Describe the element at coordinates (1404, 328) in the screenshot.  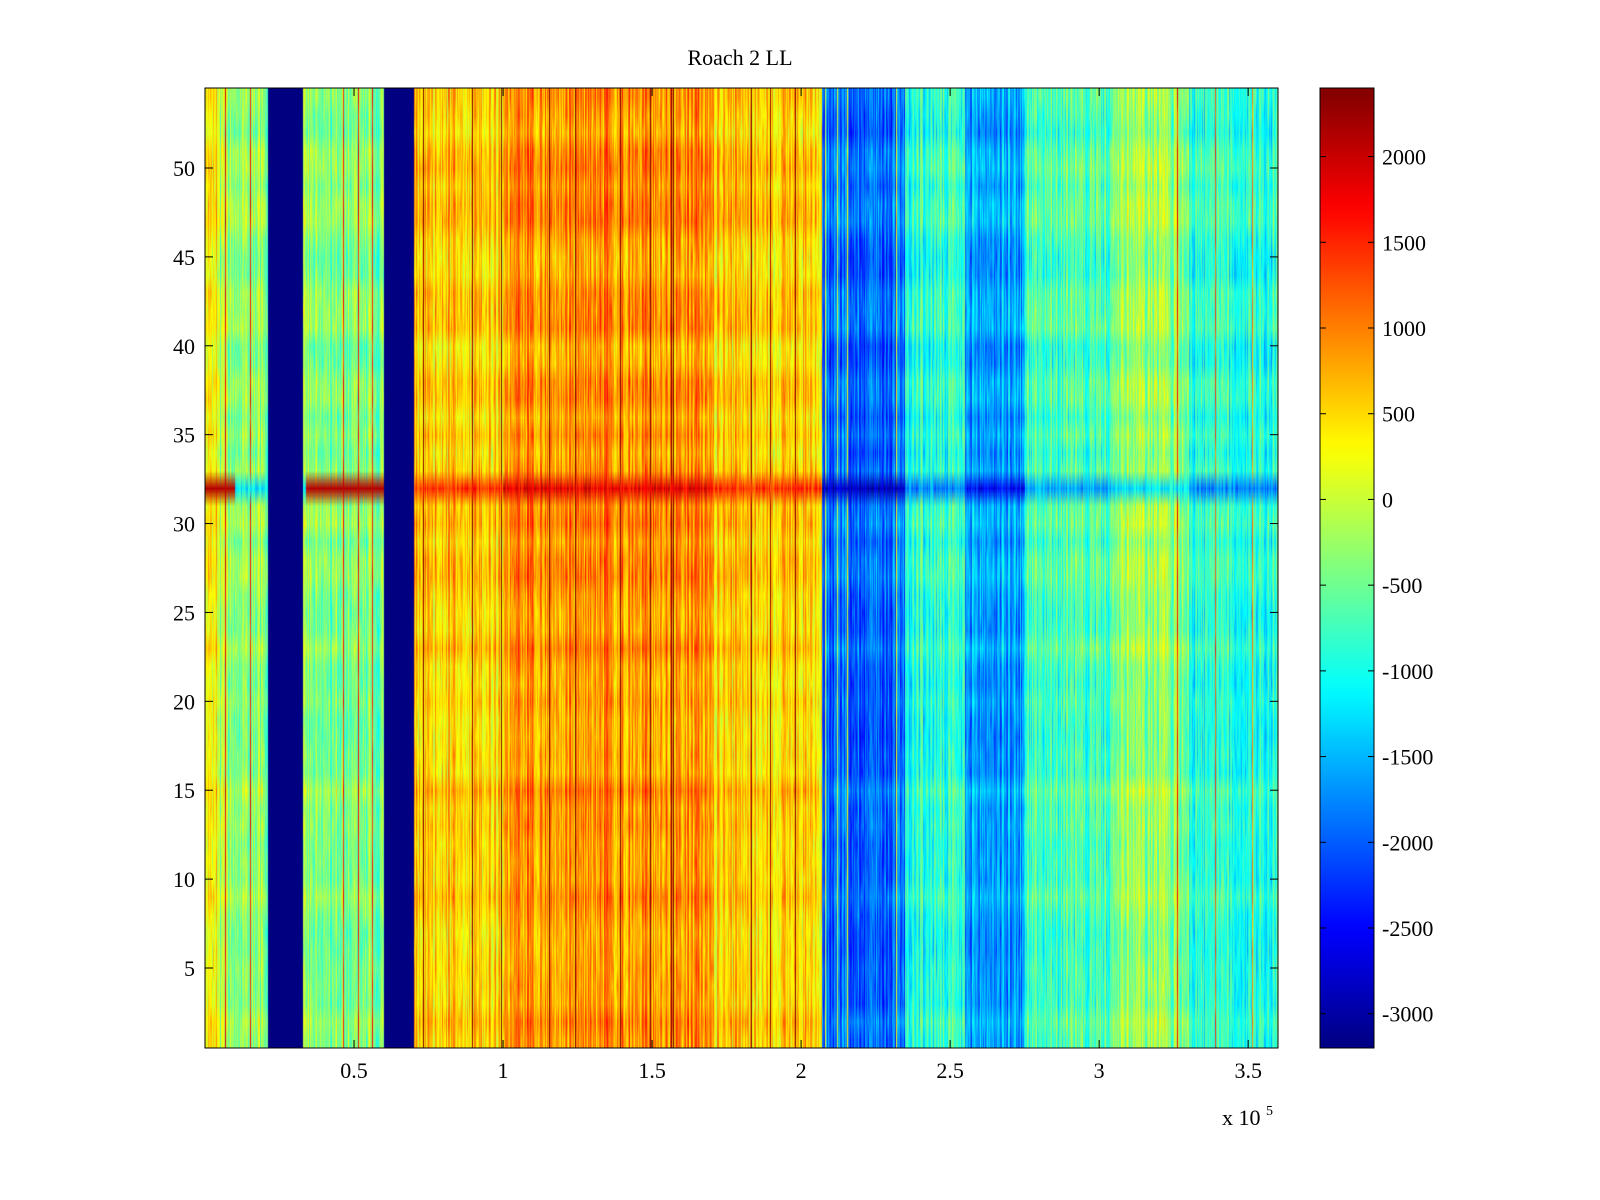
I see `colorbar-tick-label: 1000` at that location.